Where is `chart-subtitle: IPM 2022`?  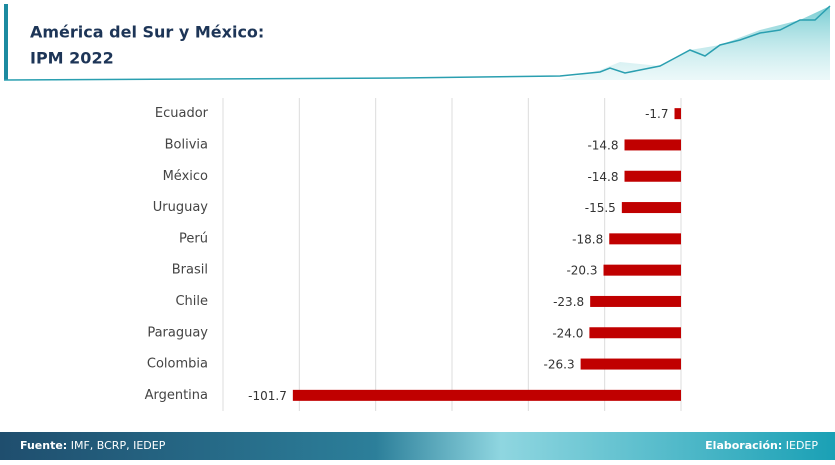 chart-subtitle: IPM 2022 is located at coordinates (72, 58).